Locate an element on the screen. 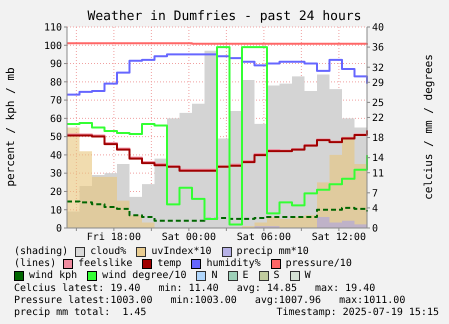 This screenshot has height=324, width=449. text: Timestamp: 2025-07-19 15:15 is located at coordinates (357, 313).